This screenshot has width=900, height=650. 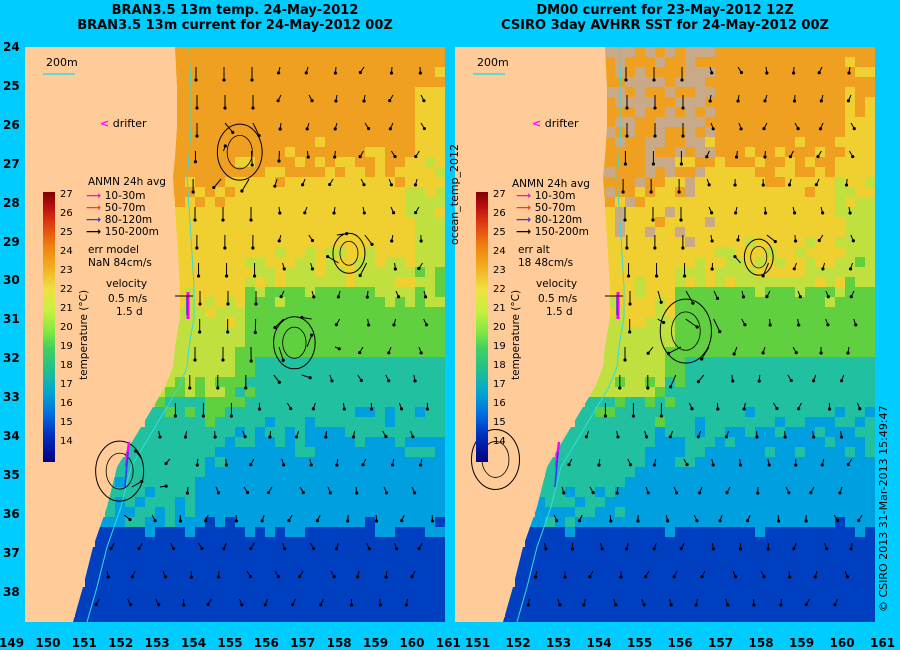 I want to click on legend-label: 150-200m, so click(x=131, y=232).